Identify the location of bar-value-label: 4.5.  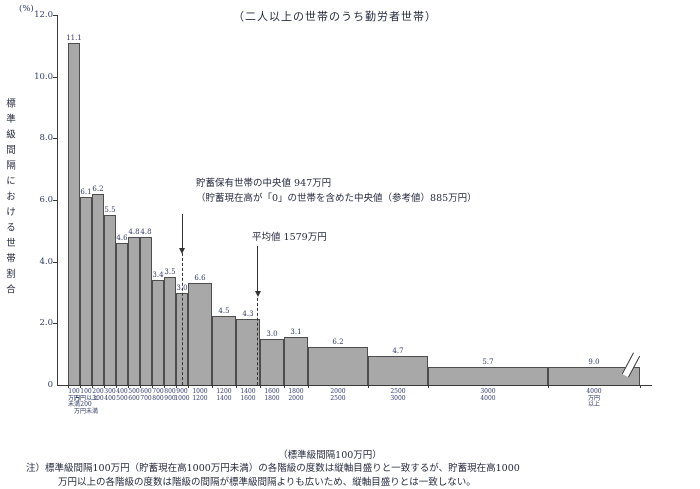
(224, 310).